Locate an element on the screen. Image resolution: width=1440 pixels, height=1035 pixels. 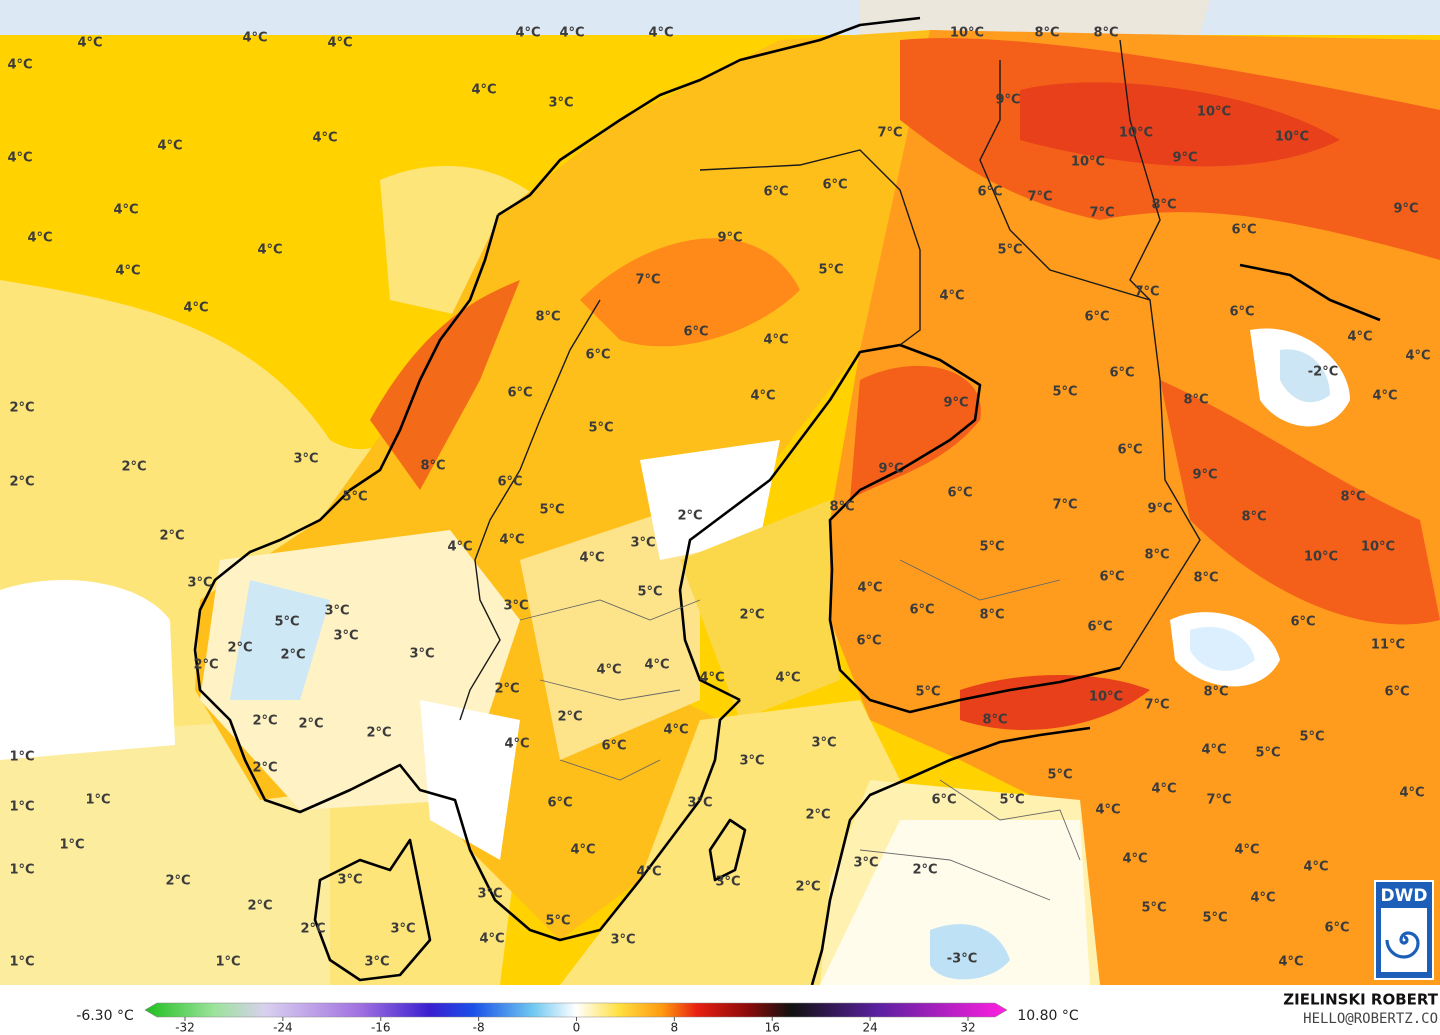
colorbar-tick-label: 0 is located at coordinates (577, 1028).